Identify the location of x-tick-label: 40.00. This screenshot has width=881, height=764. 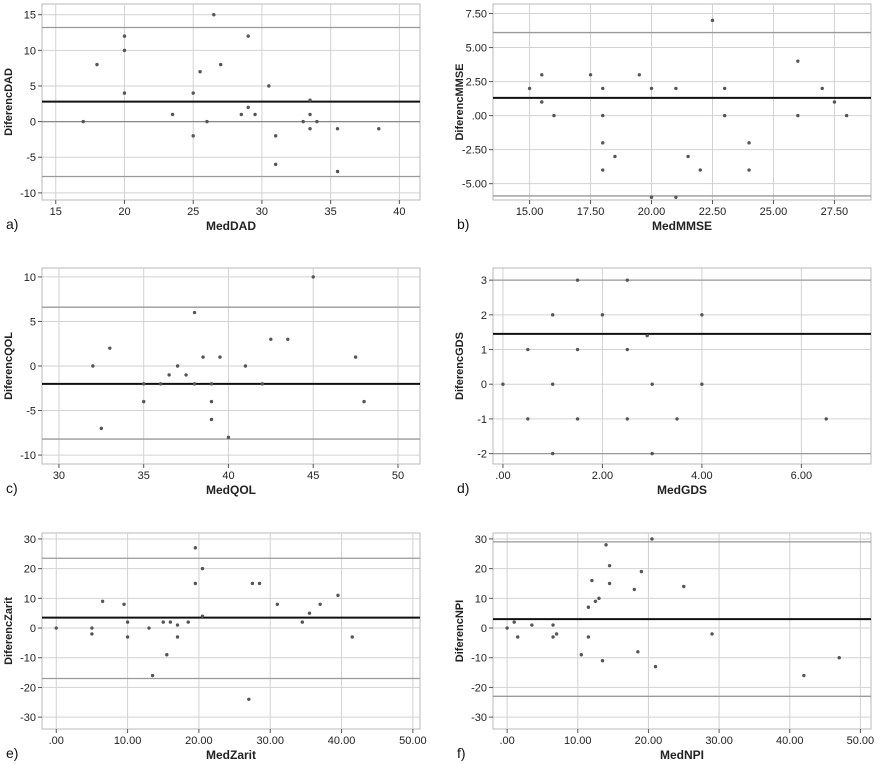
(342, 741).